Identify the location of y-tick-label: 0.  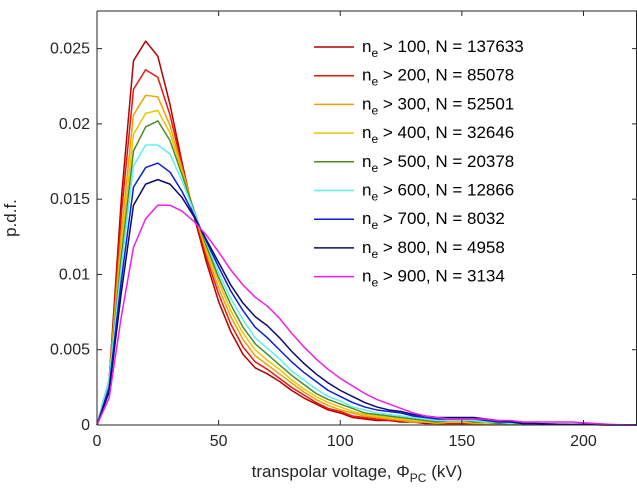
(85, 425).